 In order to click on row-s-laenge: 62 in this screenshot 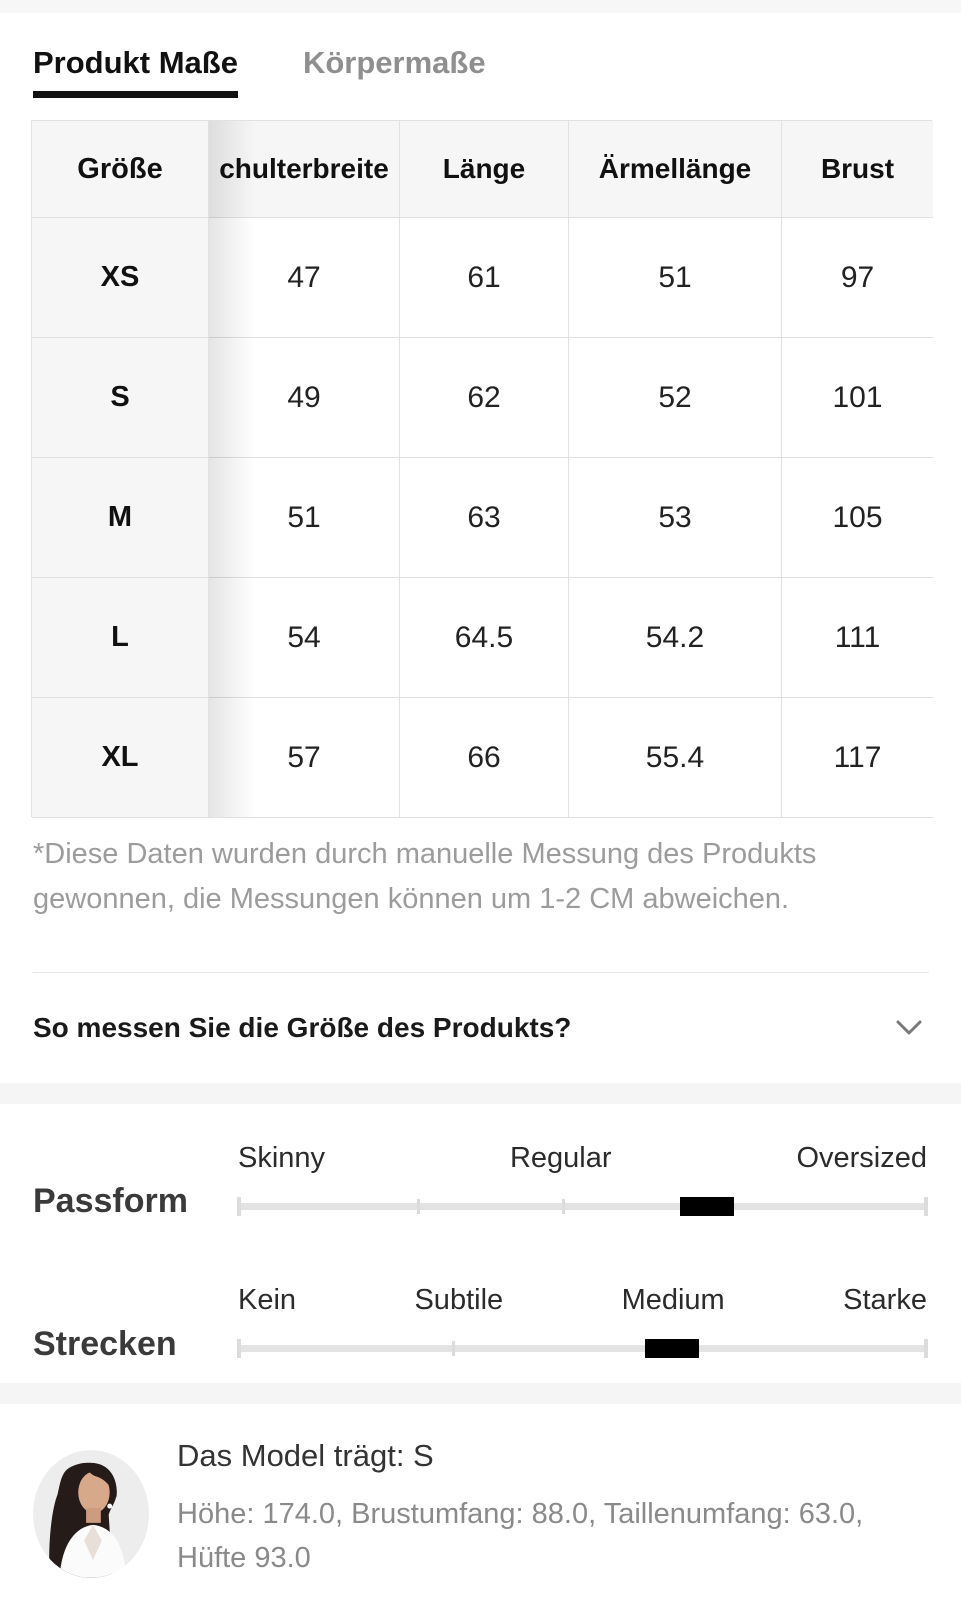, I will do `click(484, 398)`.